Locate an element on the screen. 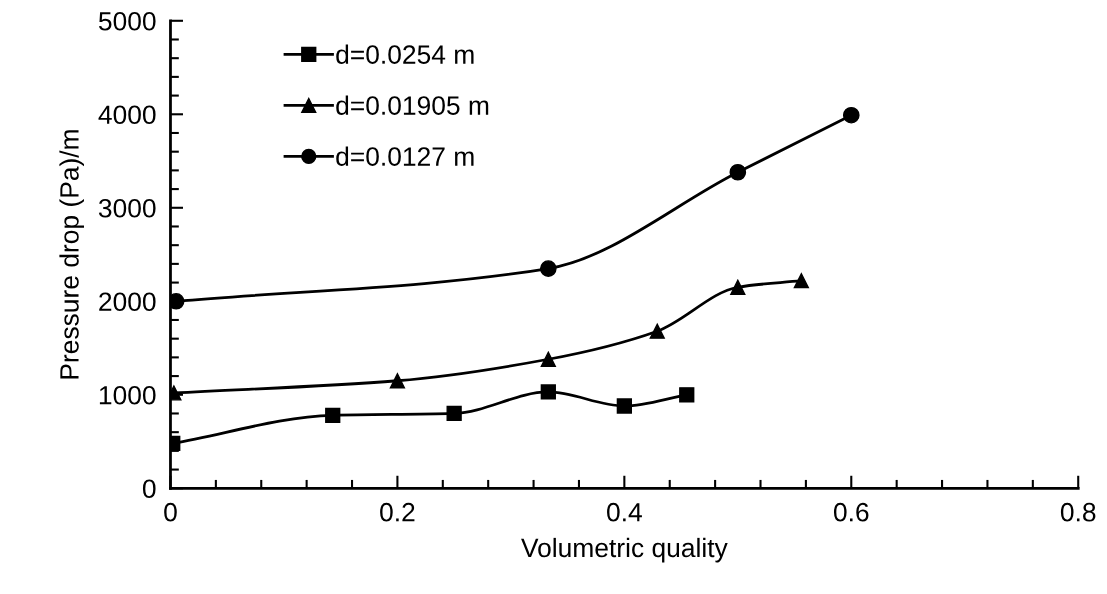  y-axis-title: Pressure drop (Pa)/m is located at coordinates (71, 254).